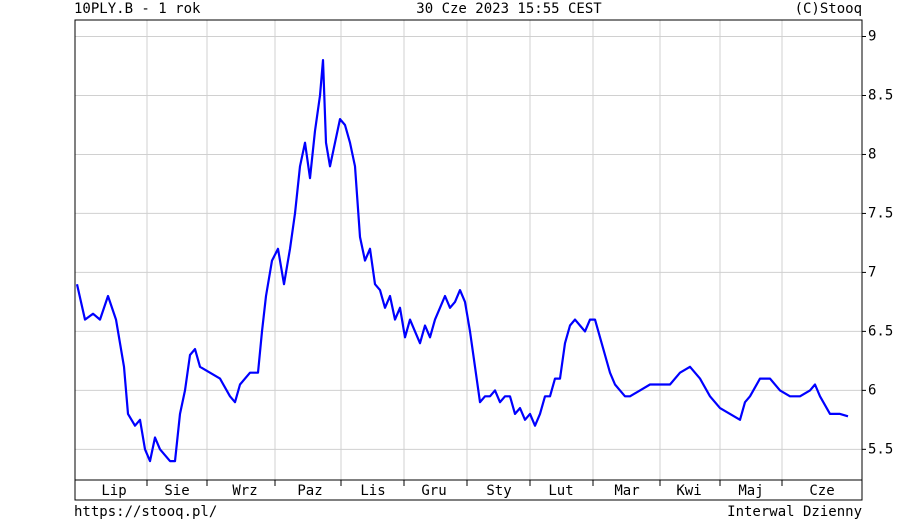 This screenshot has width=905, height=521. I want to click on x-tick-label: Lut, so click(560, 491).